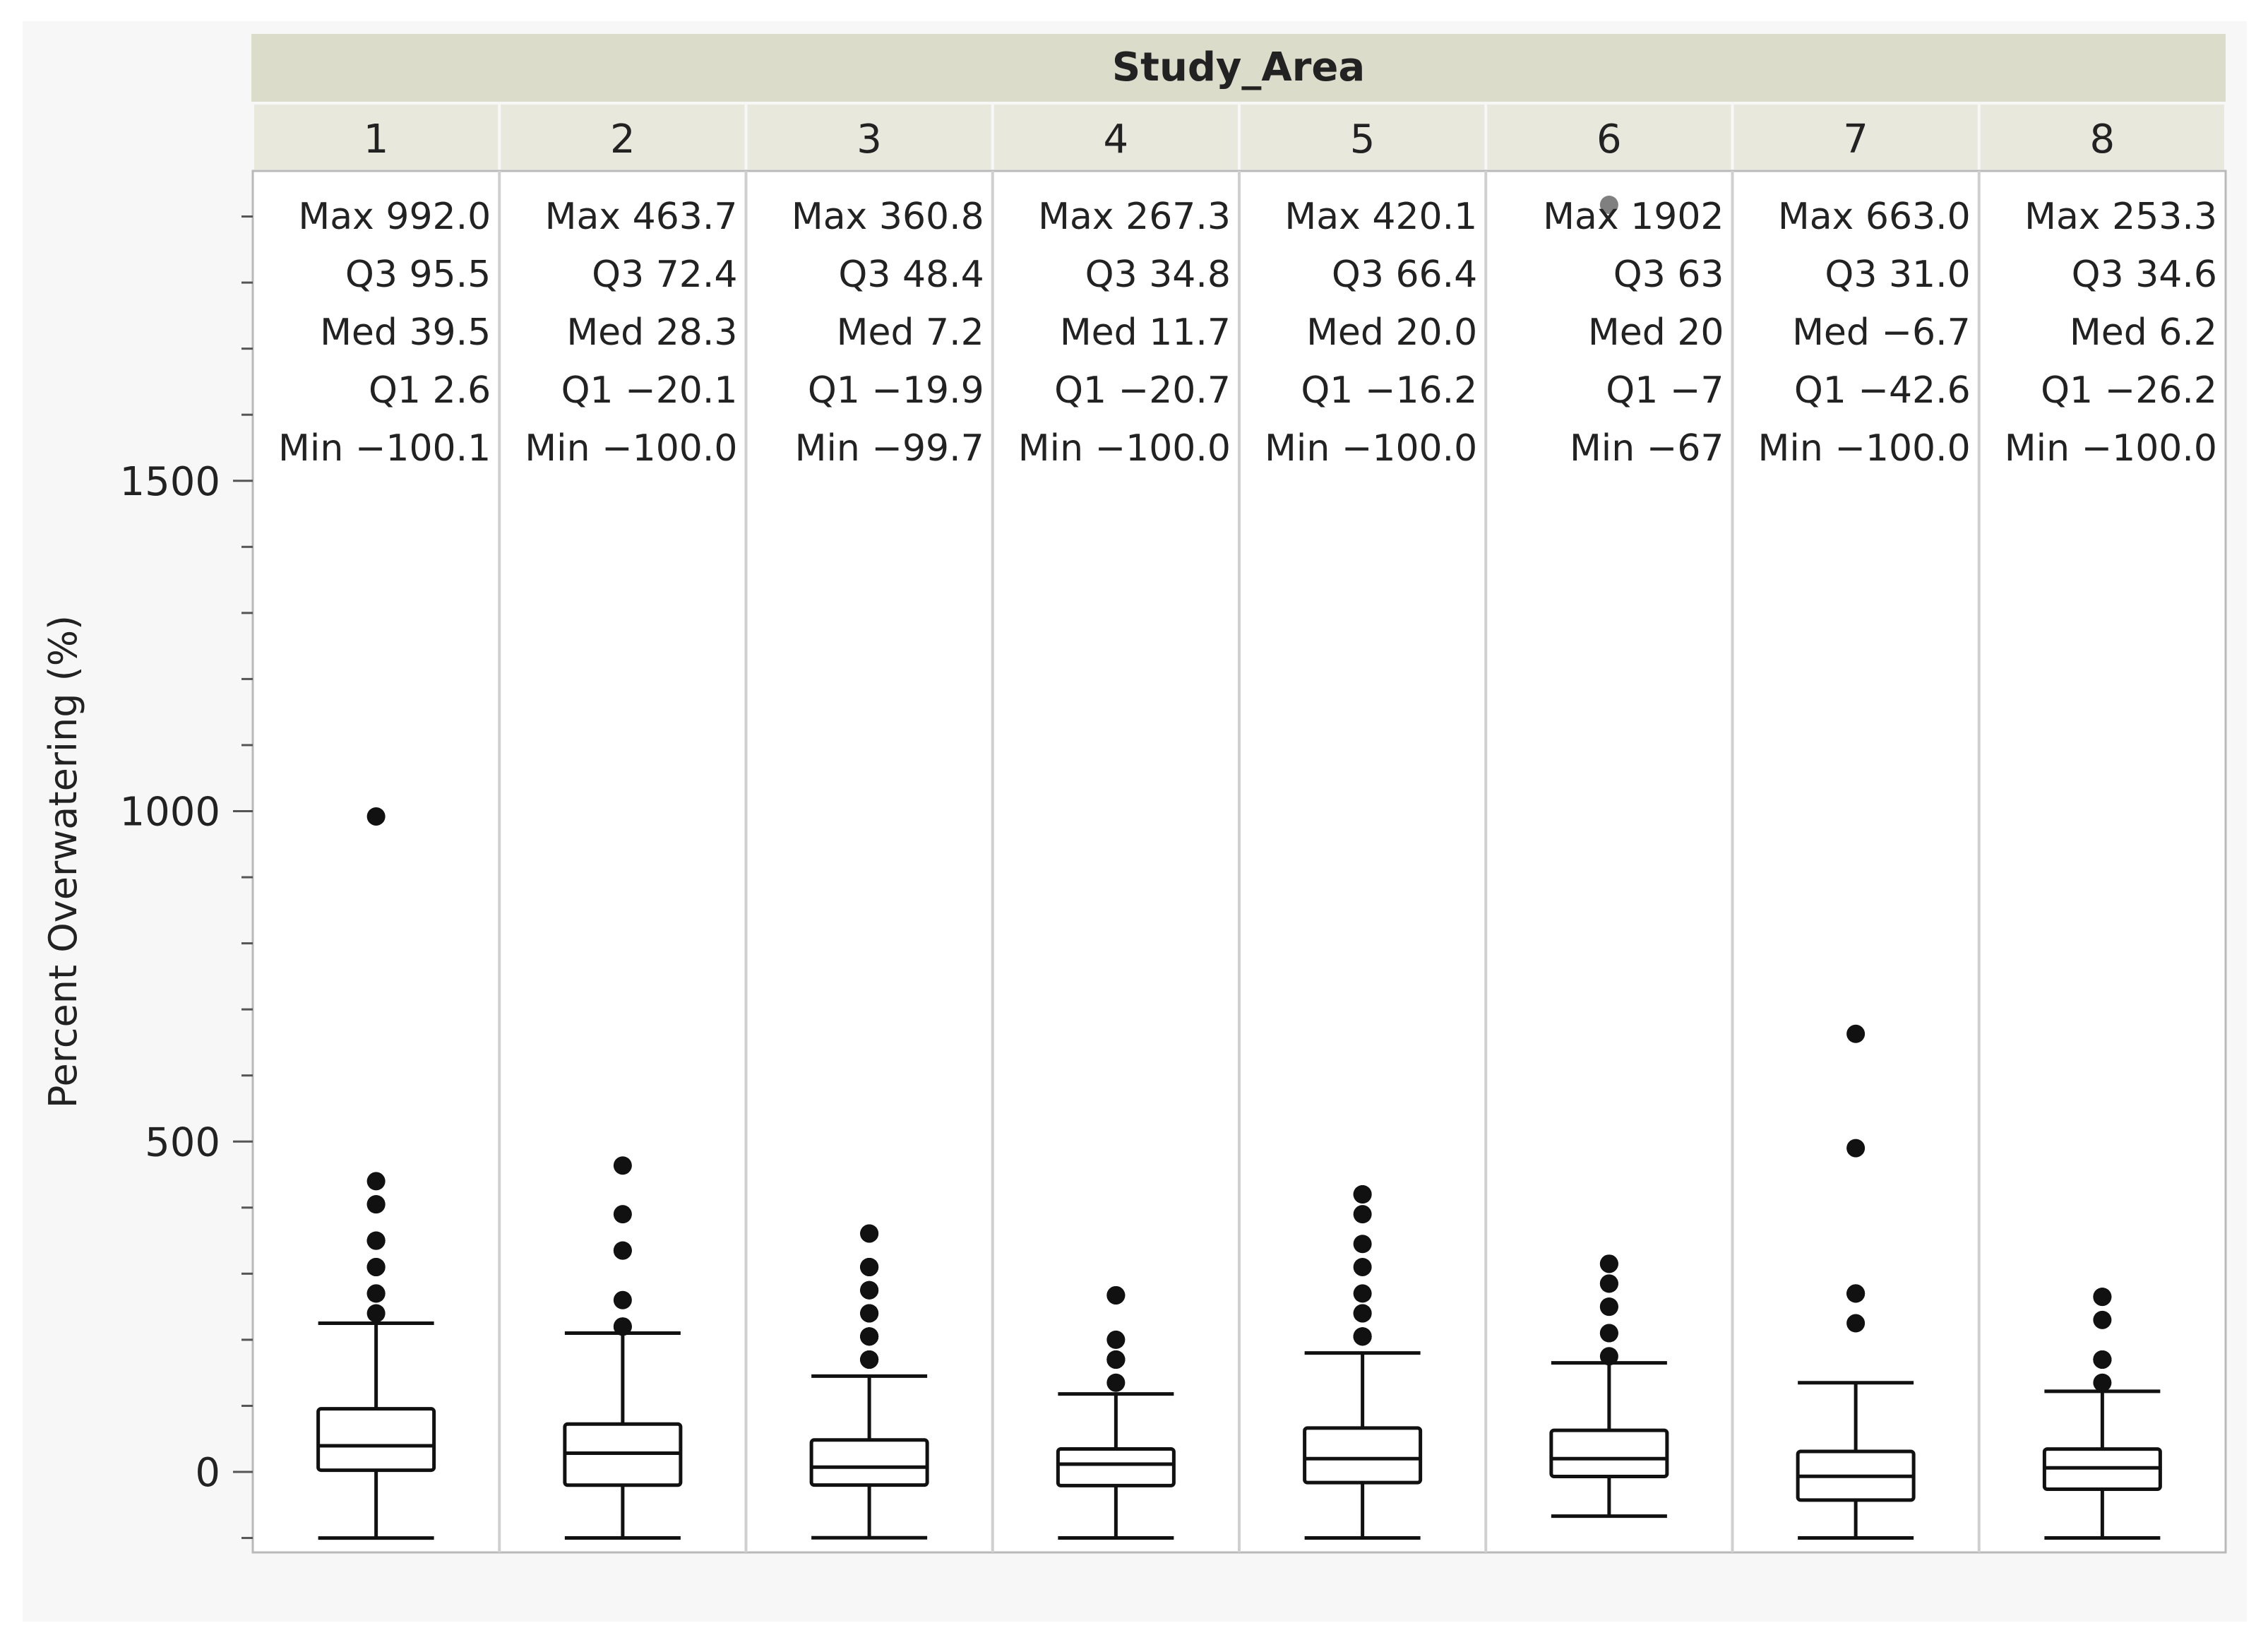 This screenshot has height=1640, width=2268. I want to click on stat-value: −67, so click(1685, 448).